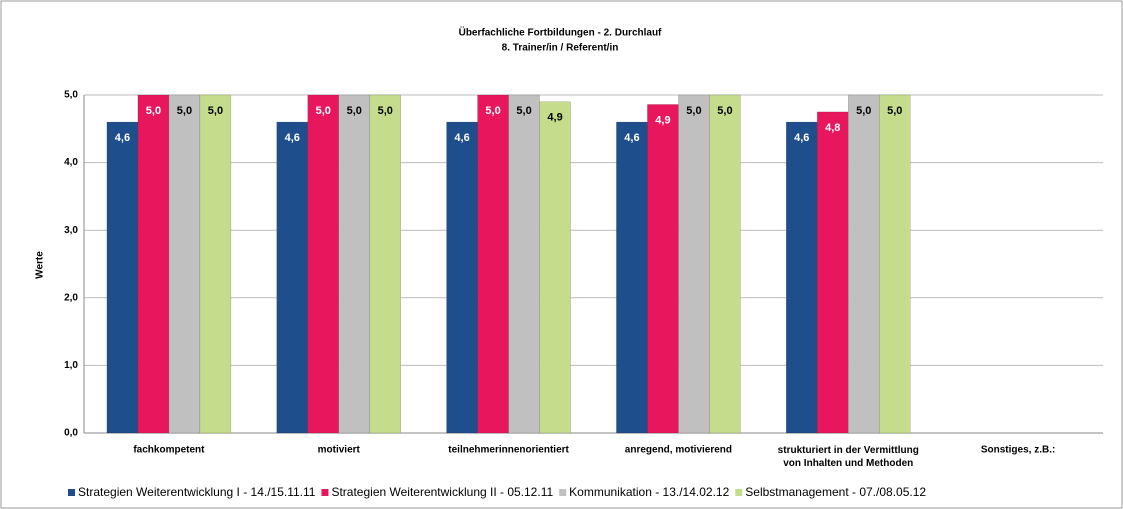 The width and height of the screenshot is (1123, 509). What do you see at coordinates (508, 450) in the screenshot?
I see `x-tick-label: teilnehmerinnenorientiert` at bounding box center [508, 450].